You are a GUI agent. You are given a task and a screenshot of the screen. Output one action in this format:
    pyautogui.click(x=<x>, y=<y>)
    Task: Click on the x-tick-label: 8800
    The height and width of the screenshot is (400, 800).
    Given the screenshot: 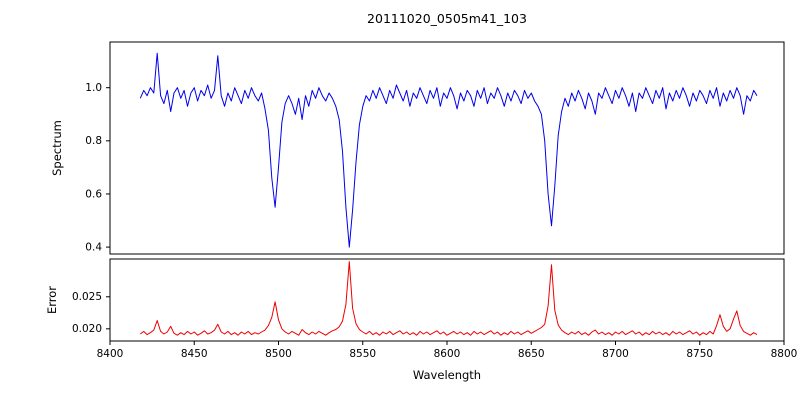 What is the action you would take?
    pyautogui.click(x=784, y=354)
    